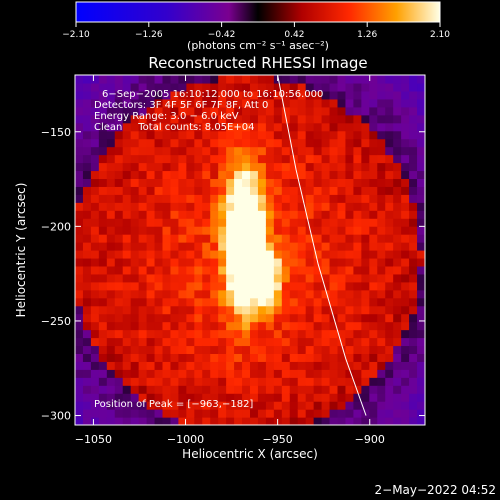 The width and height of the screenshot is (500, 500). Describe the element at coordinates (436, 490) in the screenshot. I see `timestamp: 2−May−2022 04:52` at that location.